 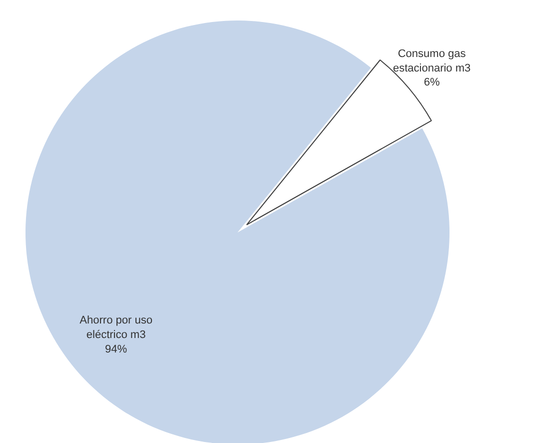 What do you see at coordinates (116, 350) in the screenshot?
I see `data-label: 94%` at bounding box center [116, 350].